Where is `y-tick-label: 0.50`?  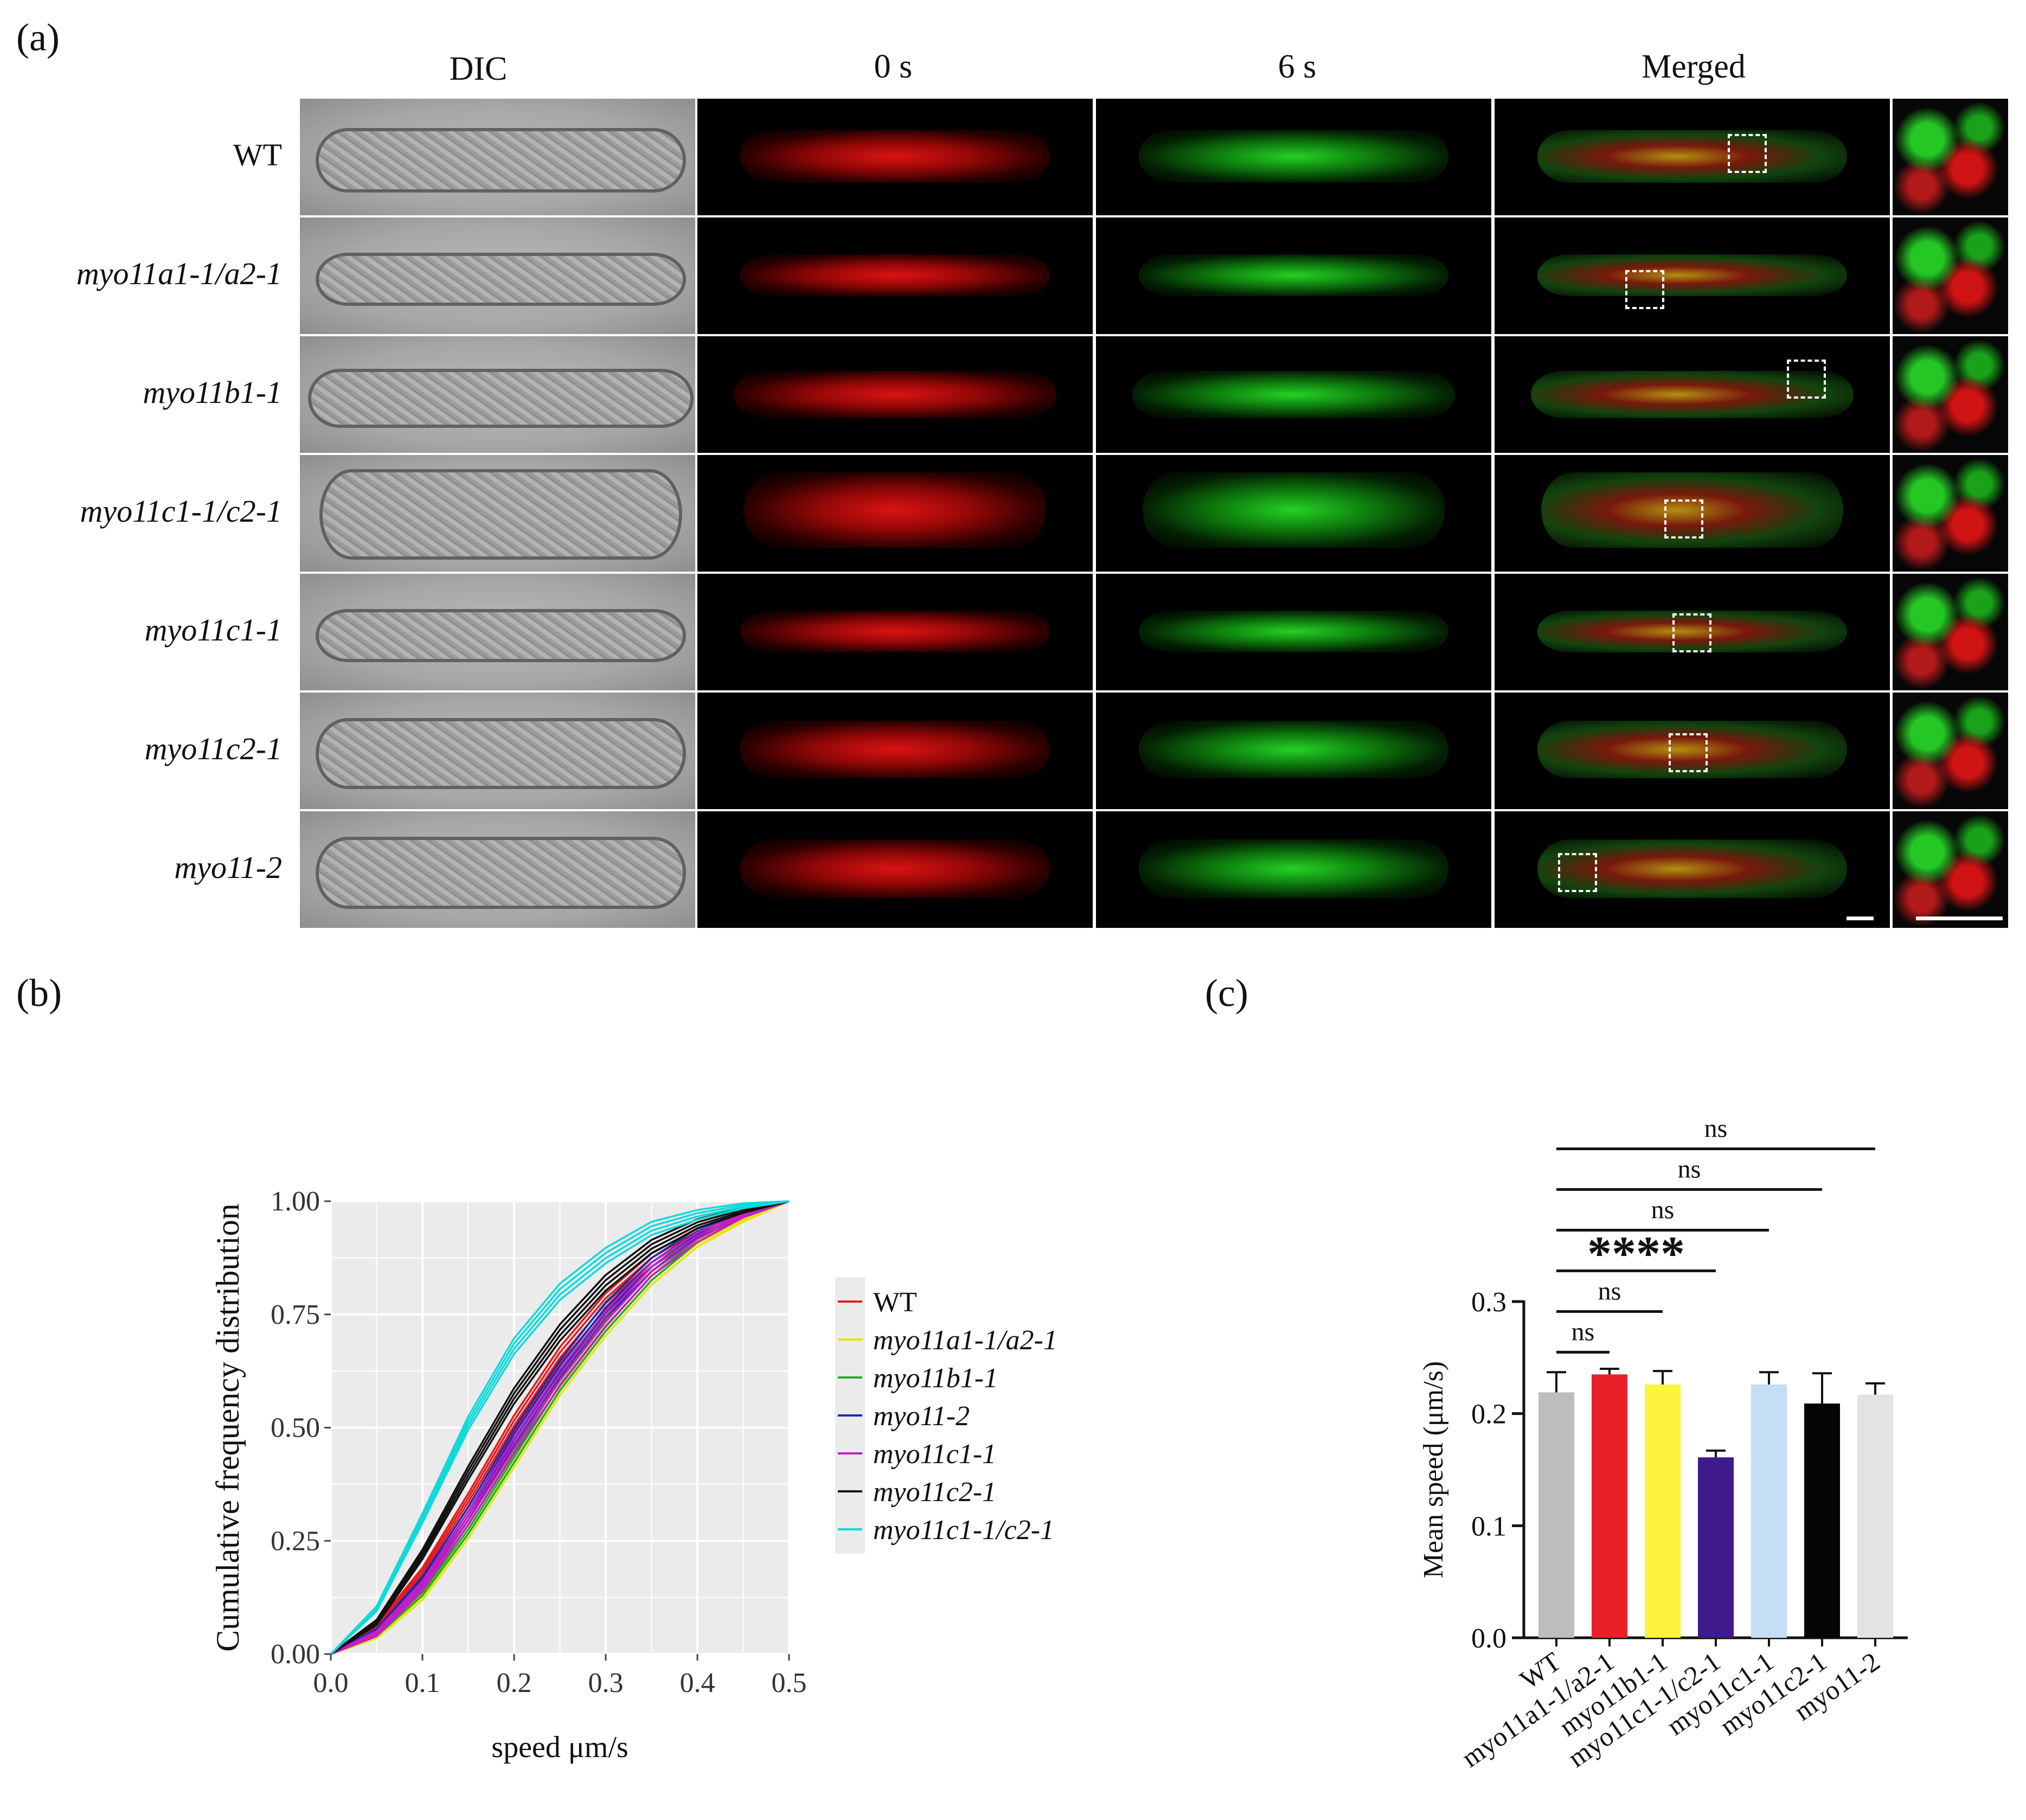
y-tick-label: 0.50 is located at coordinates (295, 1428).